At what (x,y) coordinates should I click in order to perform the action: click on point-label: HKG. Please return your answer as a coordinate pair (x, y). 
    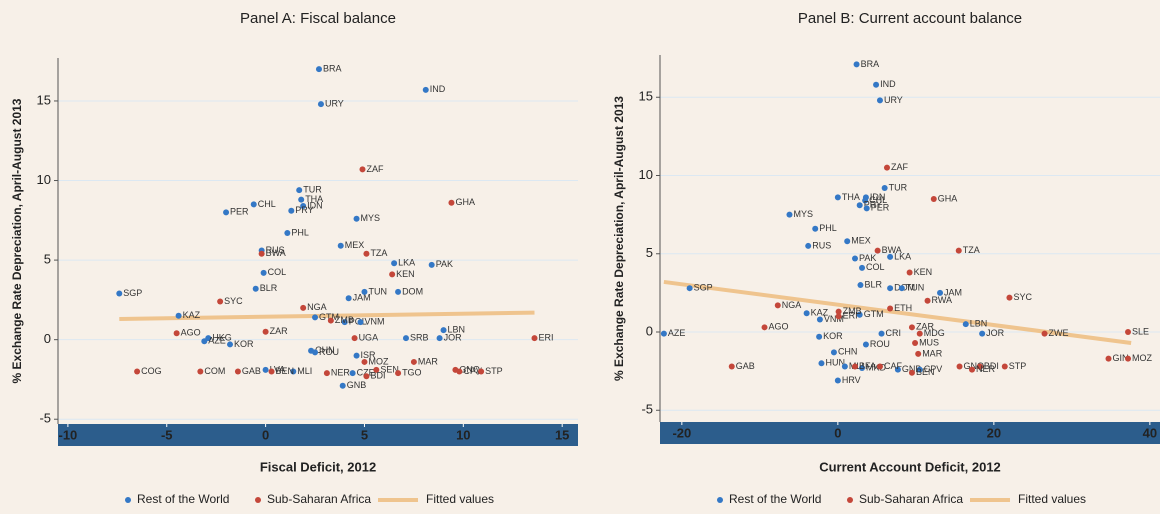
    Looking at the image, I should click on (222, 337).